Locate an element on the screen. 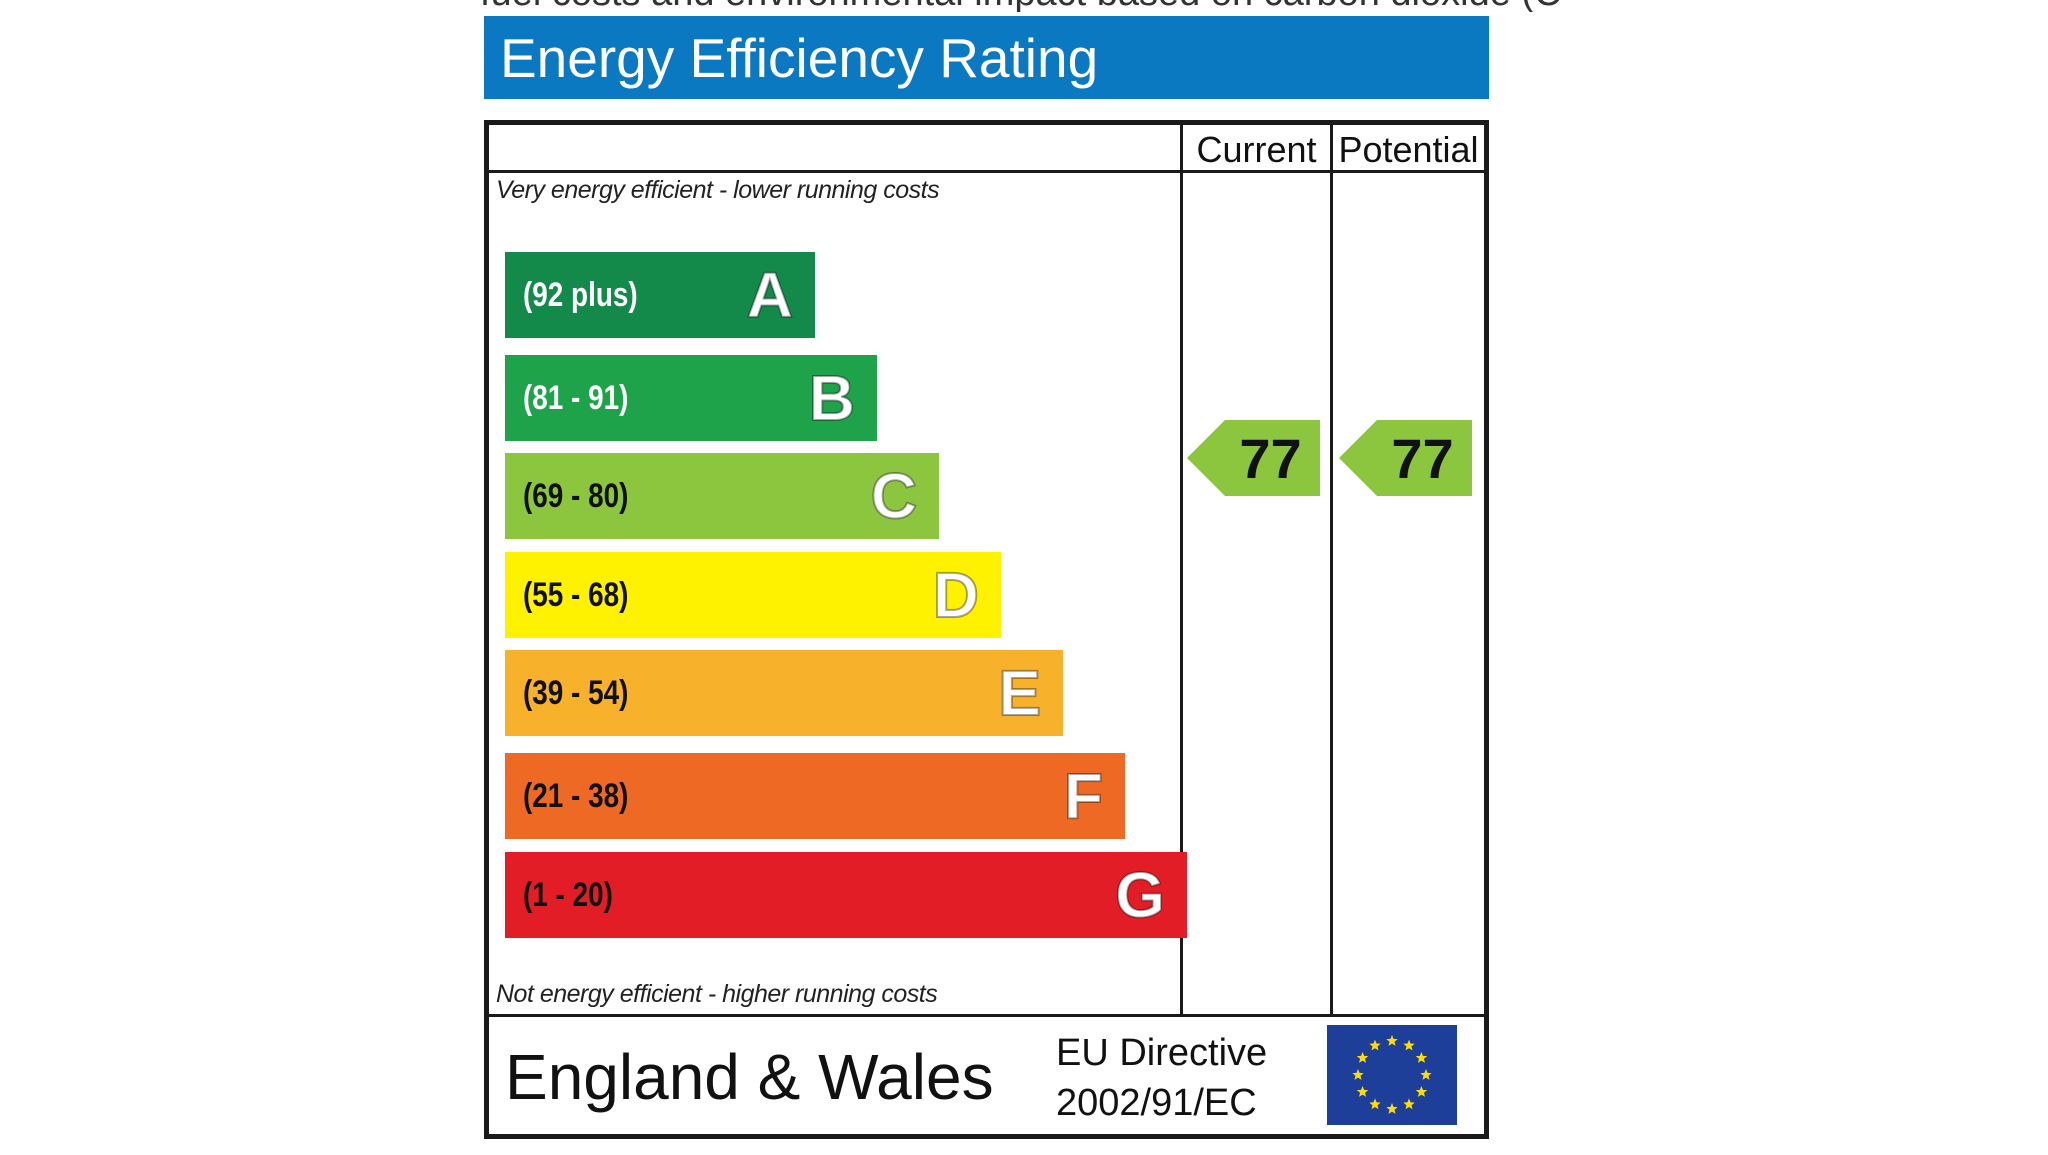 The height and width of the screenshot is (1155, 2048). band-letter-f: F is located at coordinates (1083, 796).